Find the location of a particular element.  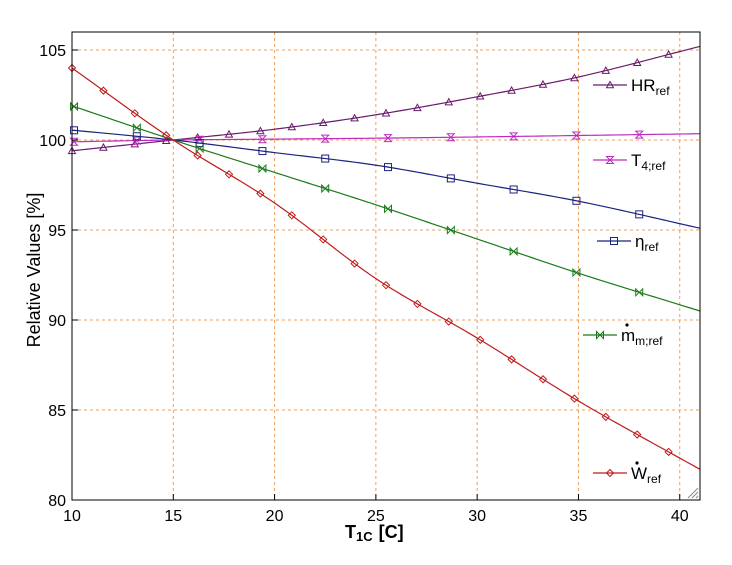

legend-label-wdot: Wref is located at coordinates (646, 475).